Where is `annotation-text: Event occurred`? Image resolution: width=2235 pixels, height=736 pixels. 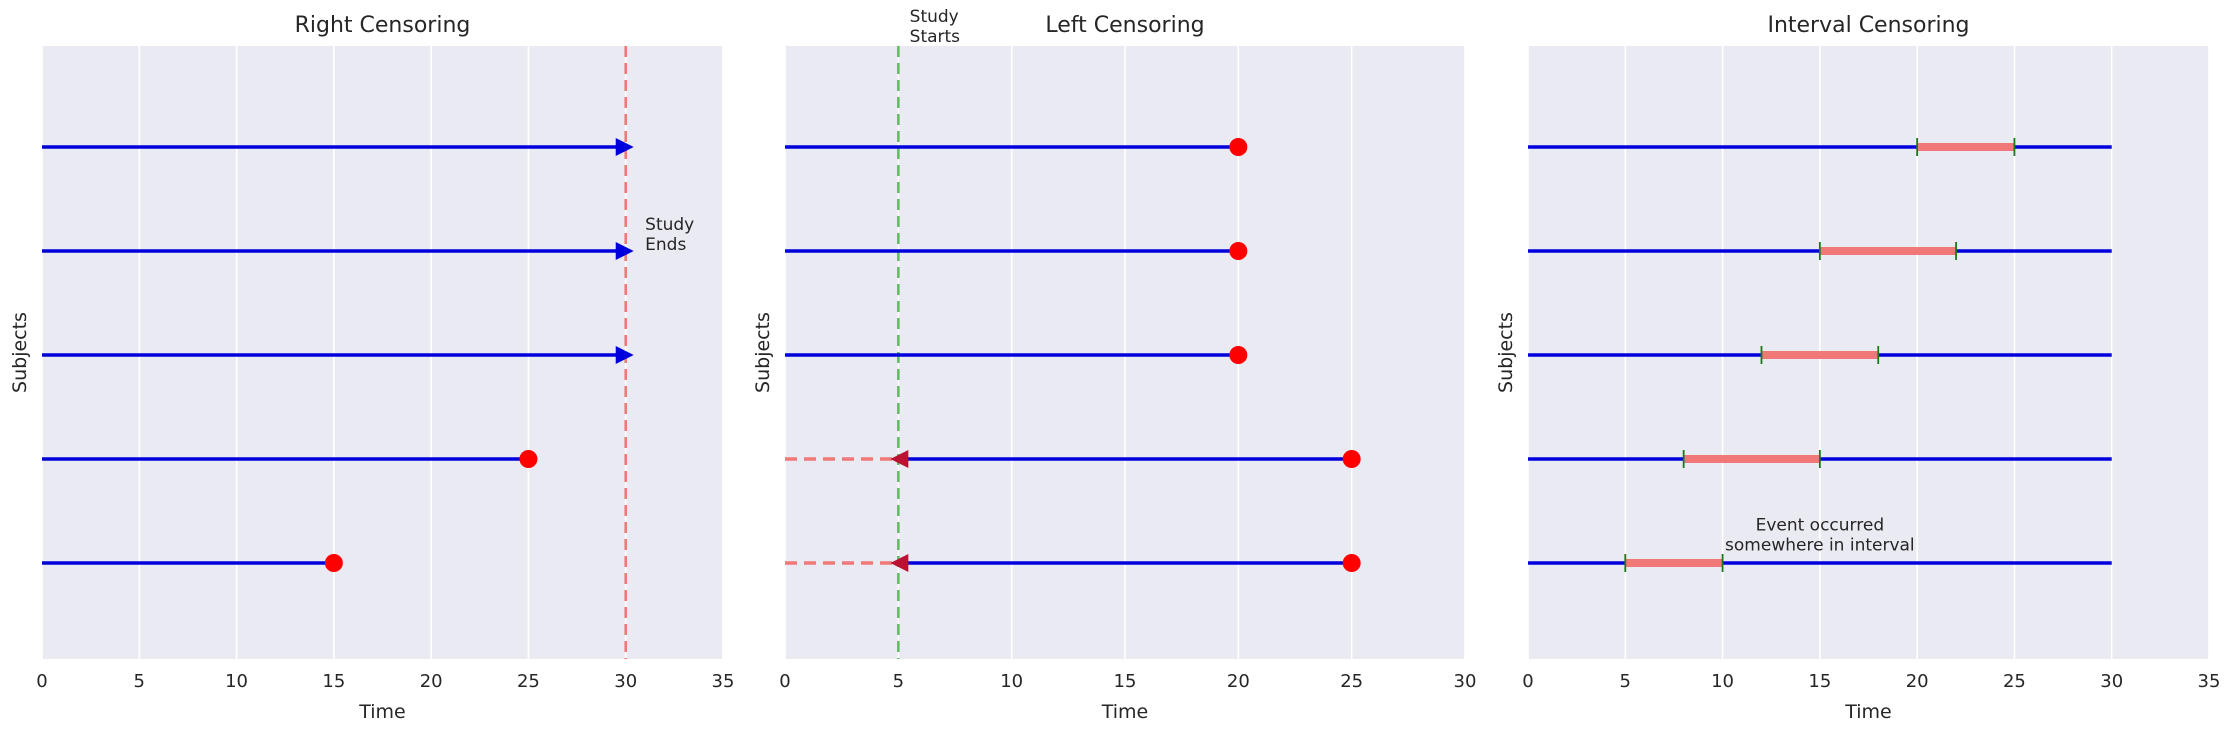 annotation-text: Event occurred is located at coordinates (1820, 526).